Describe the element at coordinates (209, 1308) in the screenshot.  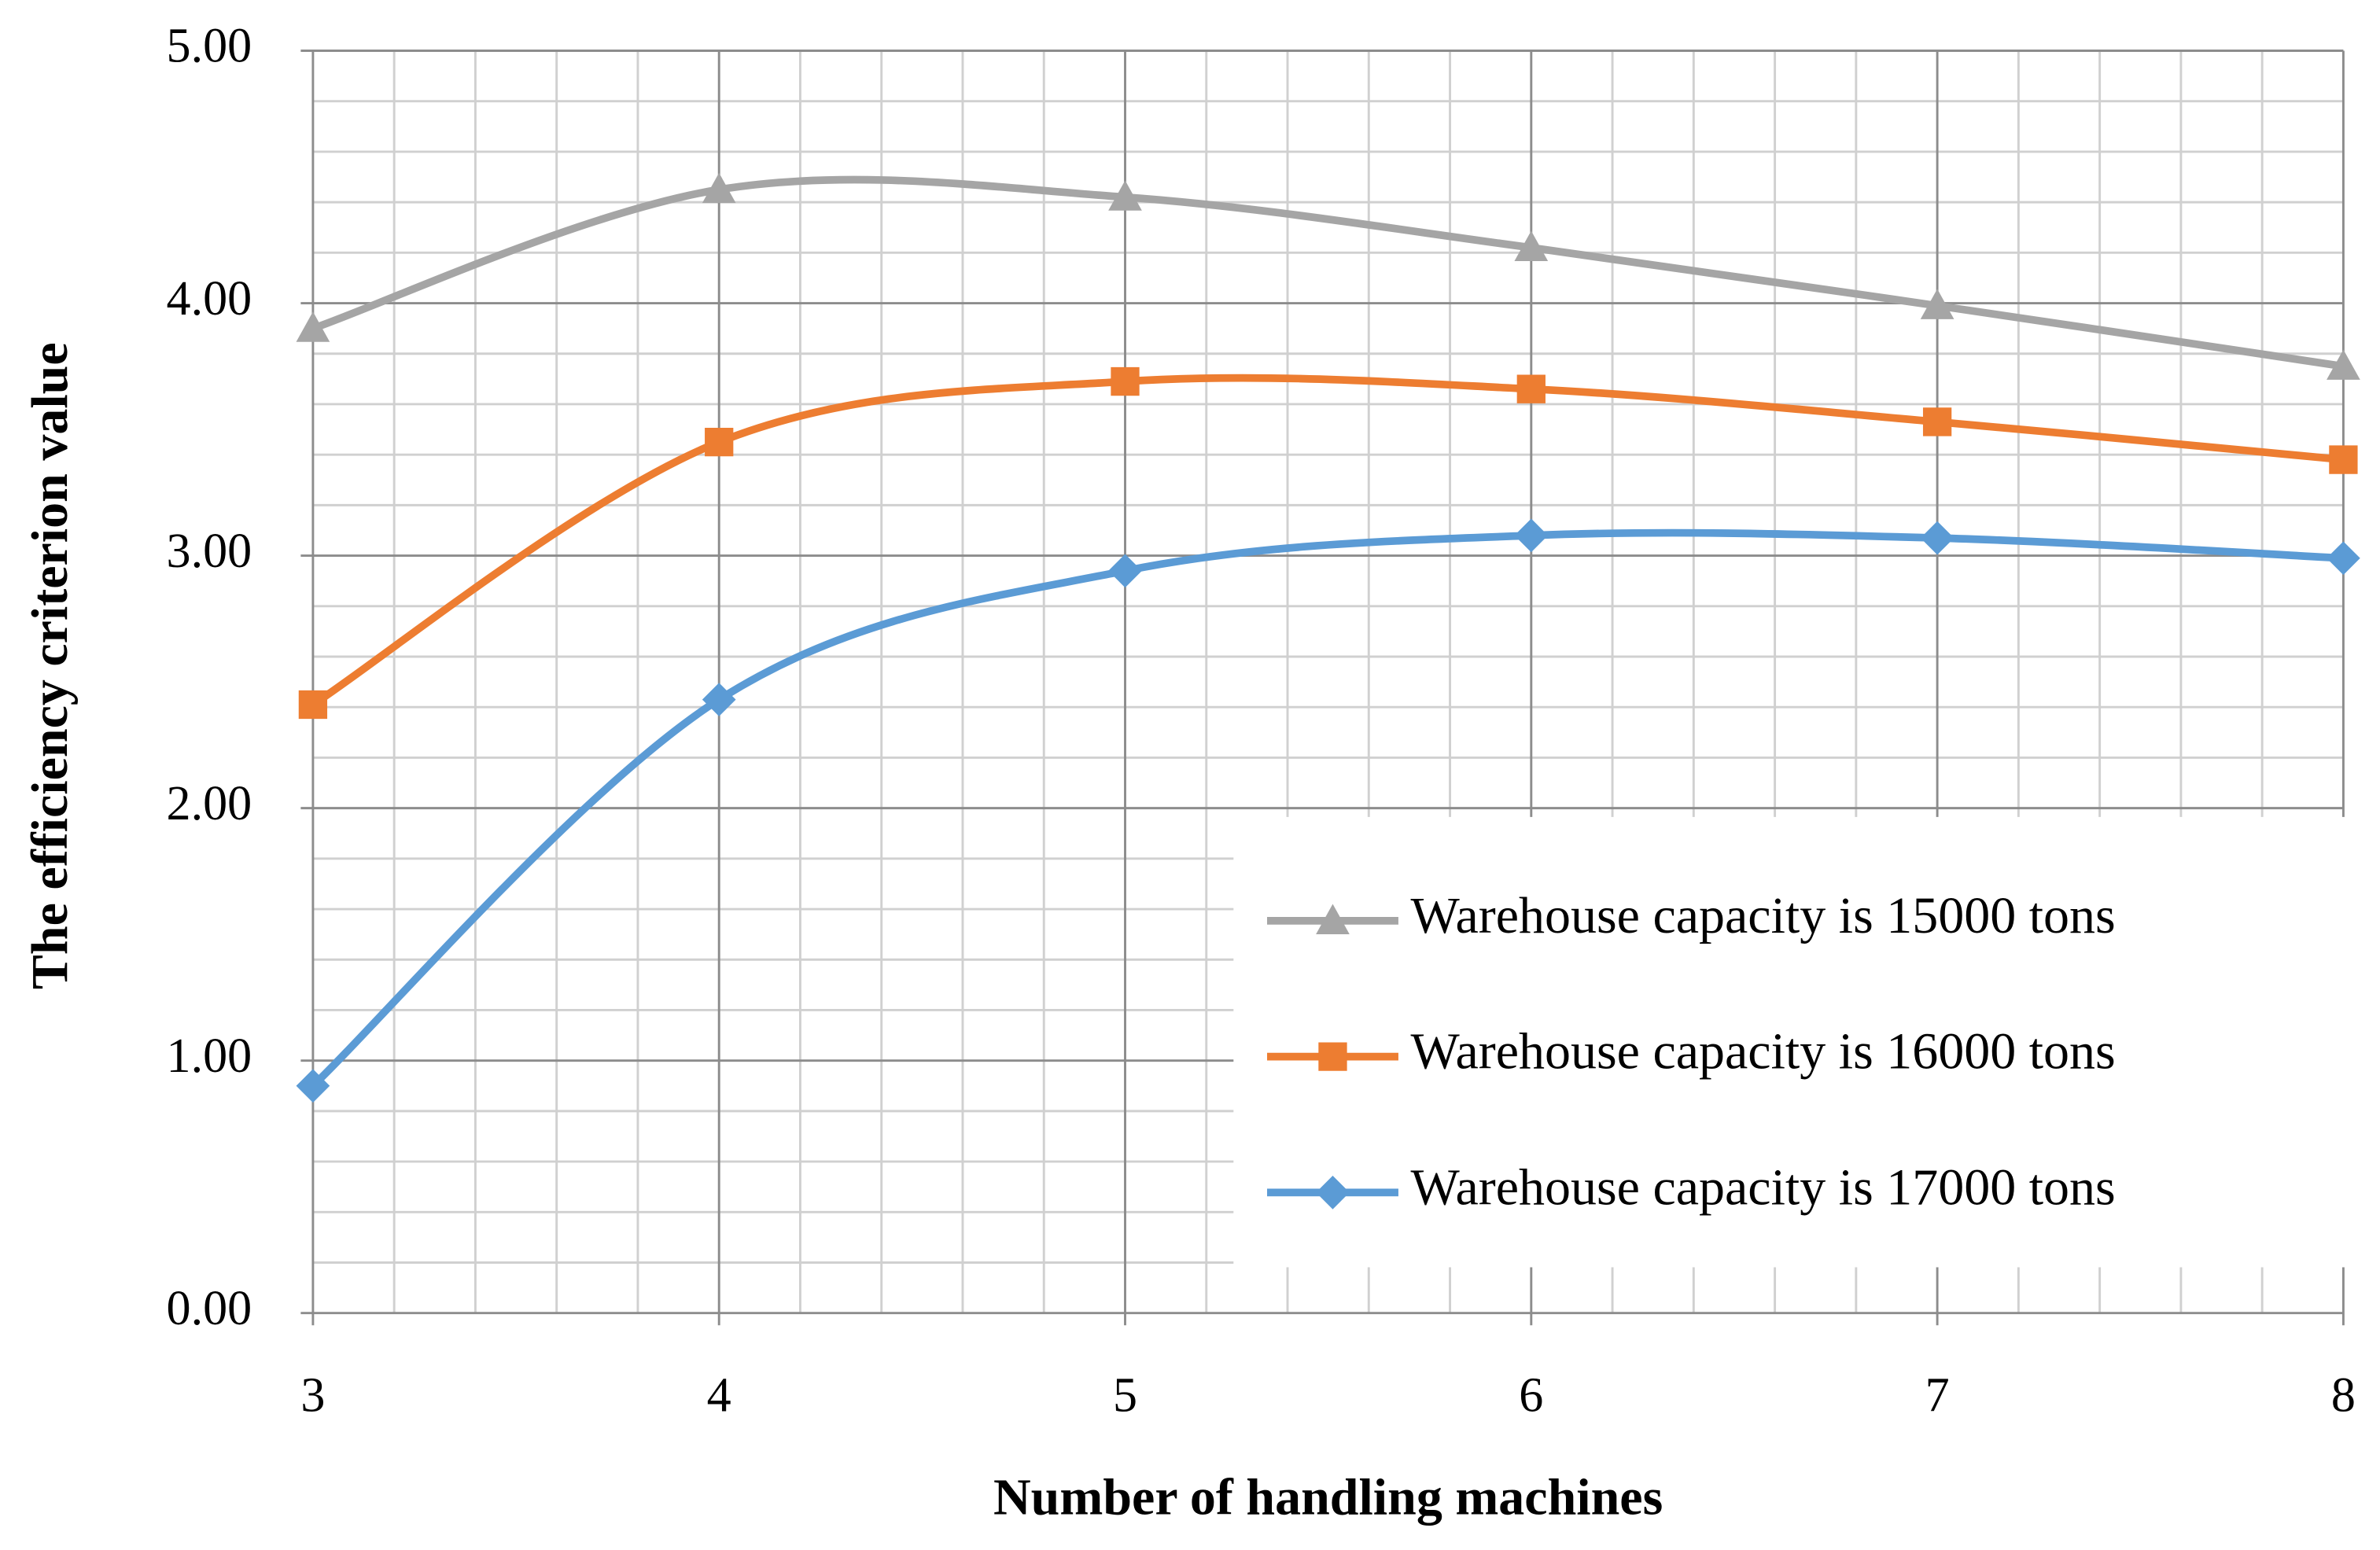
I see `y-tick-label: 0.00` at that location.